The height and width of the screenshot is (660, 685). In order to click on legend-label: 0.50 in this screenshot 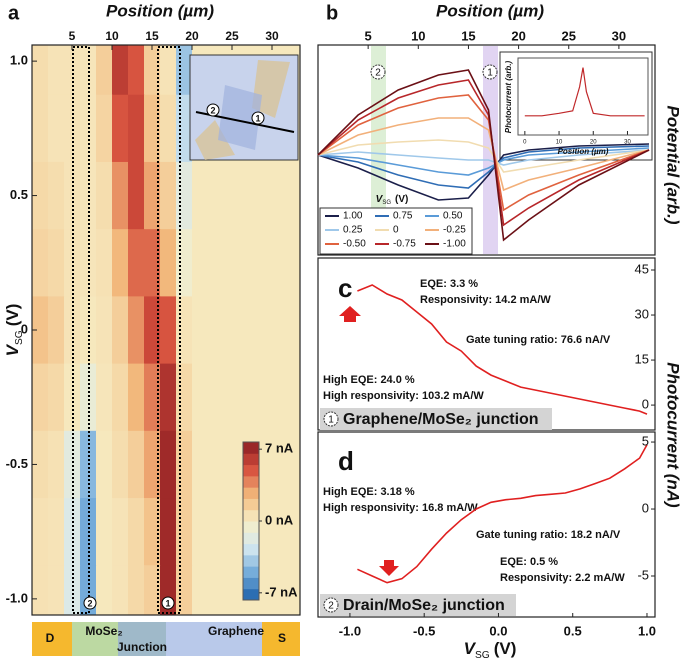, I will do `click(453, 216)`.